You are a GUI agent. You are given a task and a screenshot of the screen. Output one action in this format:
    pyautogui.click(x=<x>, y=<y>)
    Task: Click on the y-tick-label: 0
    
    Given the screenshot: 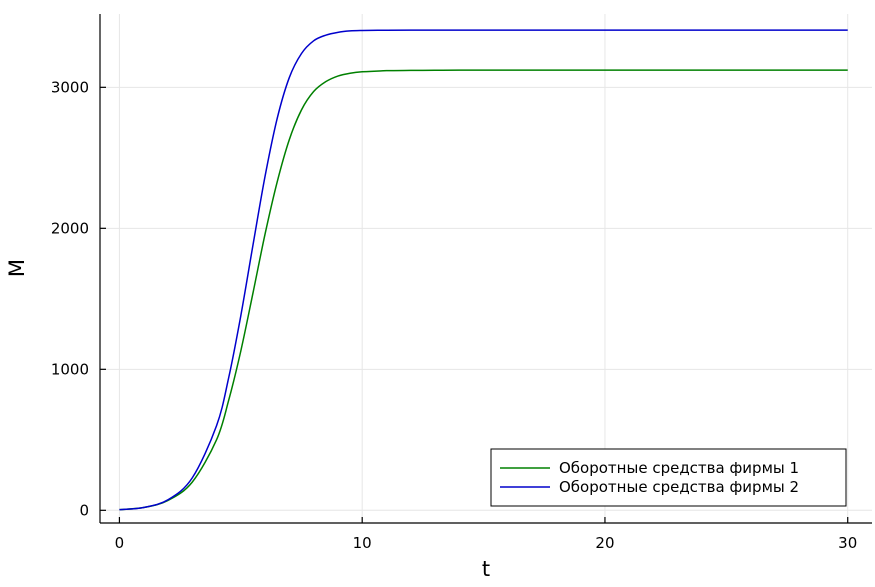 What is the action you would take?
    pyautogui.click(x=84, y=510)
    